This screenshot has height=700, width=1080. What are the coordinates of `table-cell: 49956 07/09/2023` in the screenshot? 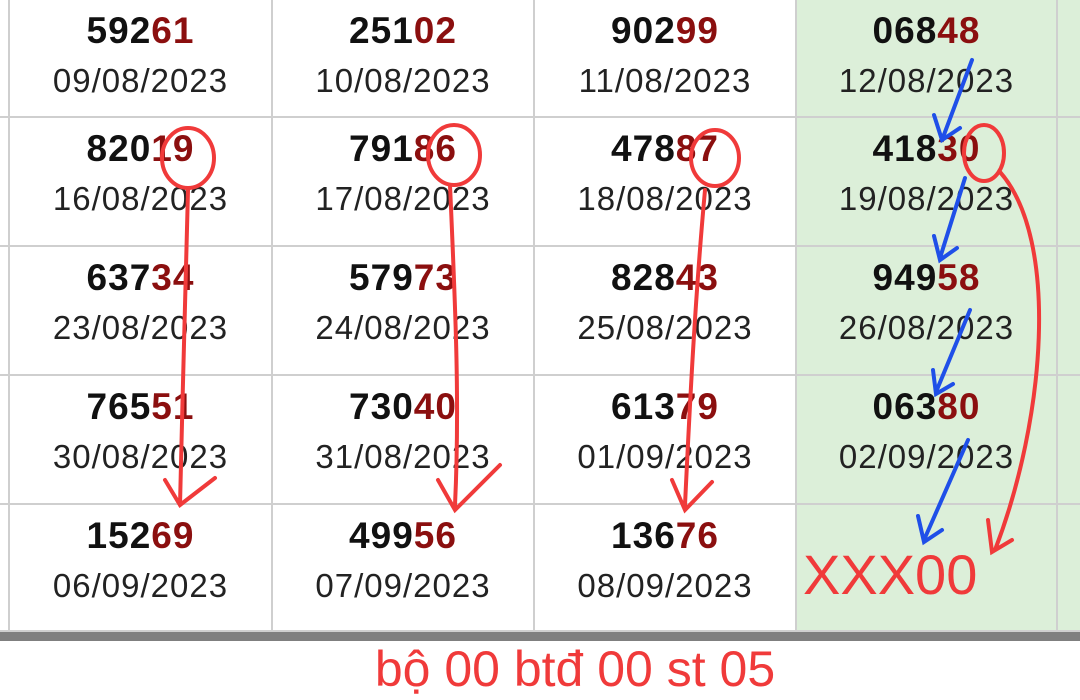 It's located at (404, 568).